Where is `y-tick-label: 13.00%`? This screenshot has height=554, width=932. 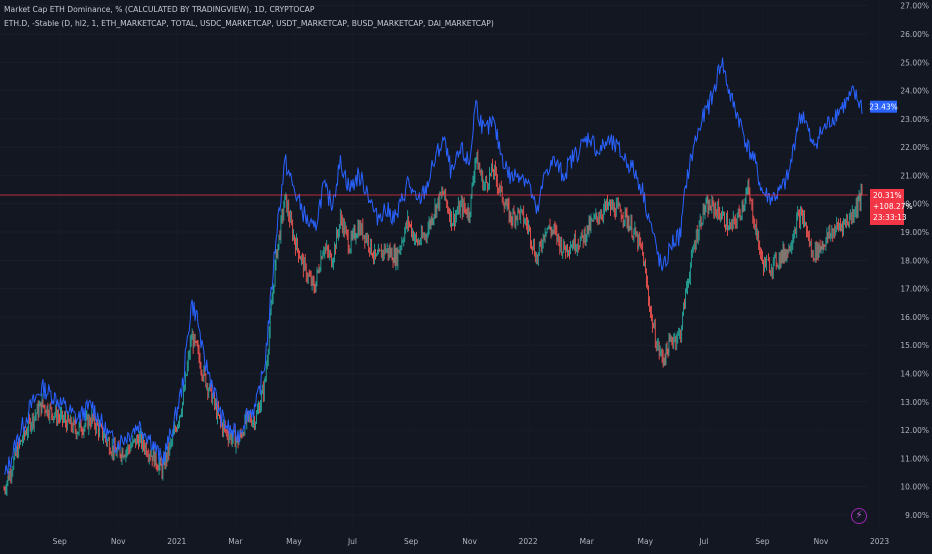 y-tick-label: 13.00% is located at coordinates (914, 402).